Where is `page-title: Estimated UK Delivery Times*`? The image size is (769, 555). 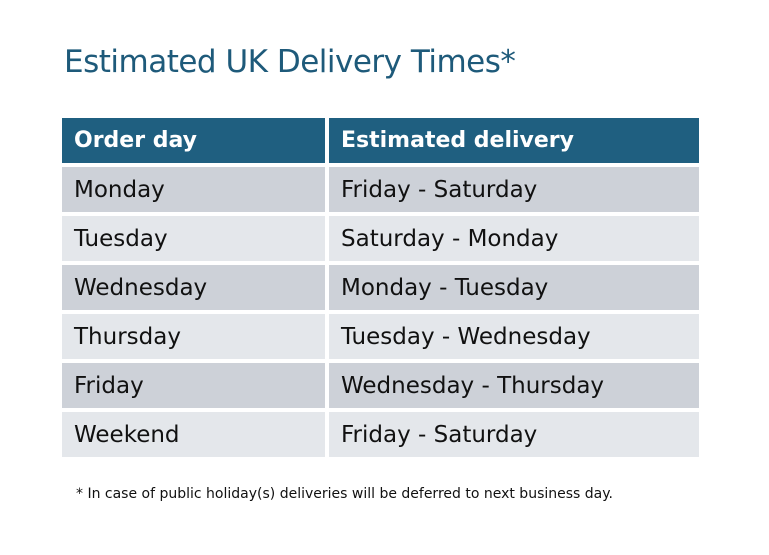
page-title: Estimated UK Delivery Times* is located at coordinates (290, 62).